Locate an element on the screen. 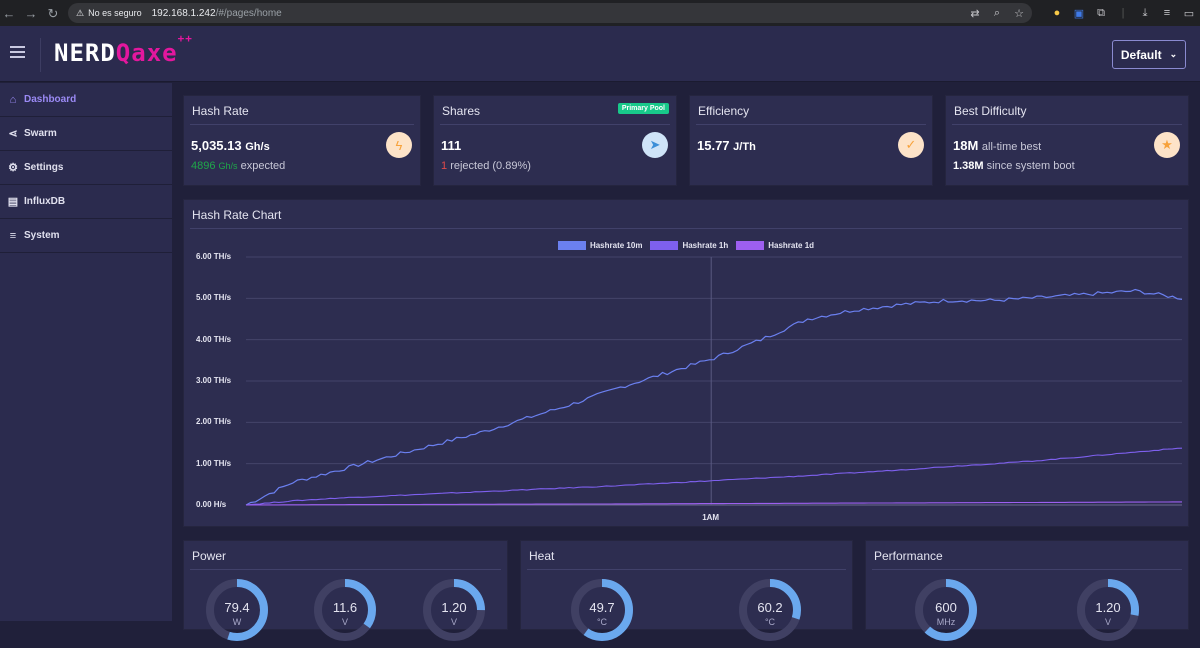 This screenshot has width=1200, height=648. sidebar-item-dashboard: ⌂ Dashboard is located at coordinates (86, 100).